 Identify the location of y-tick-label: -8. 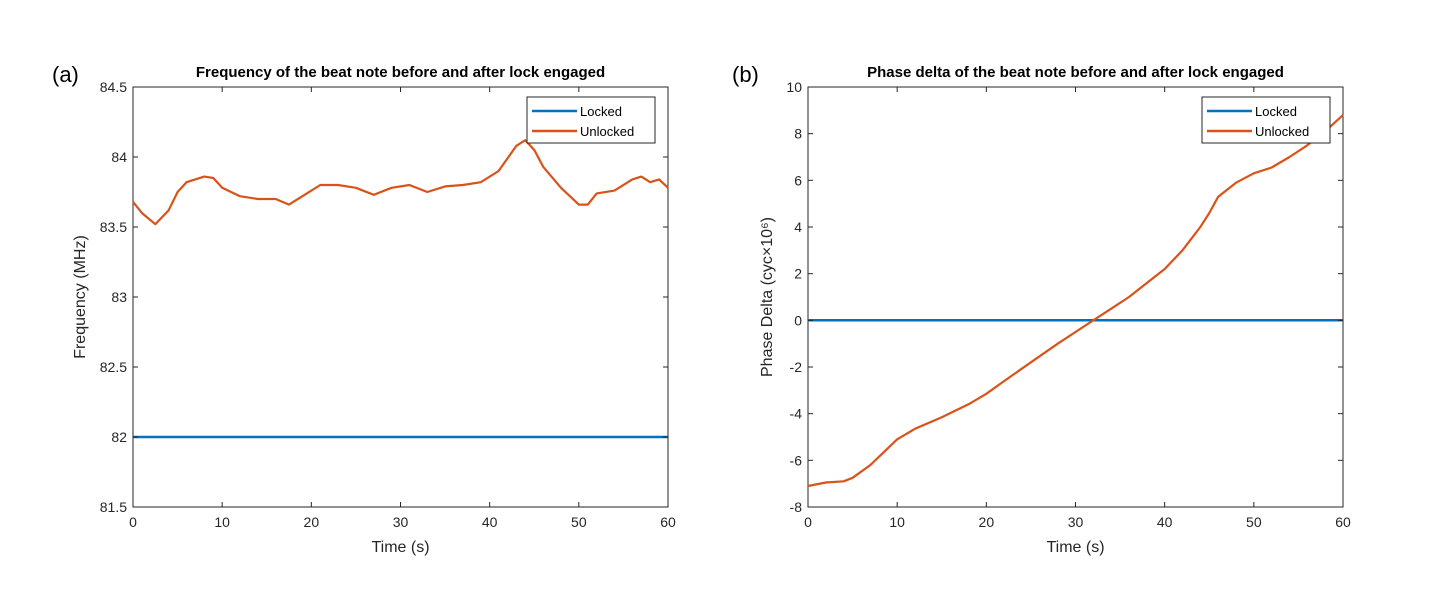
(796, 507).